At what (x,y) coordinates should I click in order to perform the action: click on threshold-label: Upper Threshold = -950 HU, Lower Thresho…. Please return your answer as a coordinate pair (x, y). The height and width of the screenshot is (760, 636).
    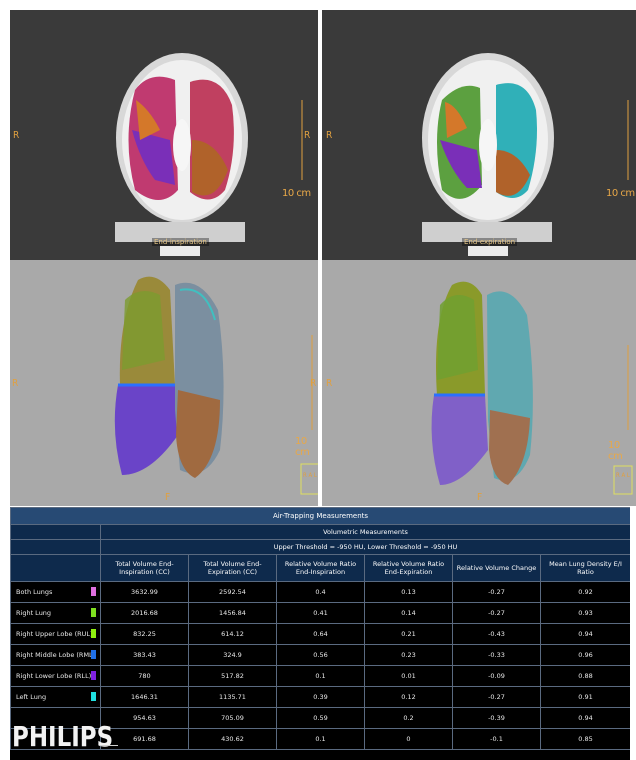
    Looking at the image, I should click on (364, 547).